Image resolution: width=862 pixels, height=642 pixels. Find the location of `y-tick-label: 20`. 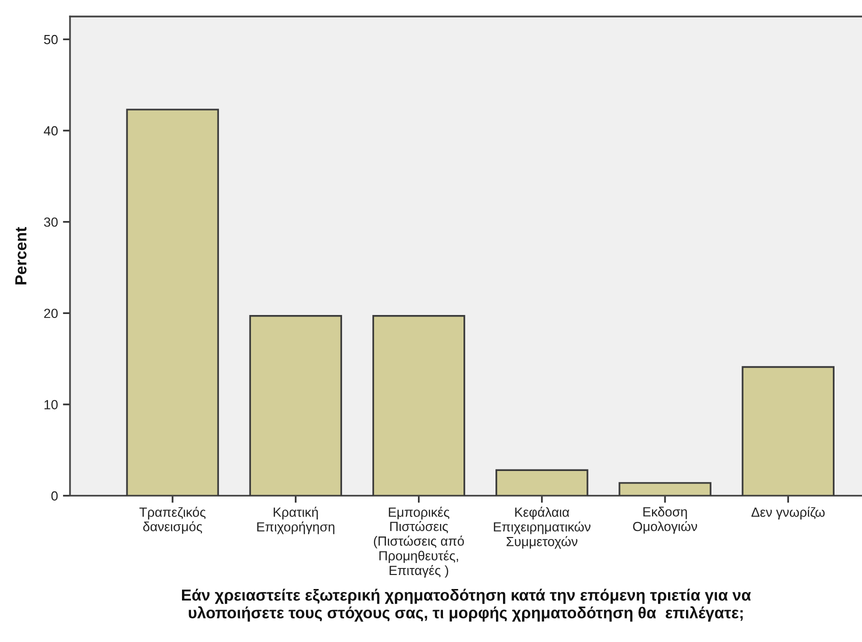

y-tick-label: 20 is located at coordinates (51, 313).